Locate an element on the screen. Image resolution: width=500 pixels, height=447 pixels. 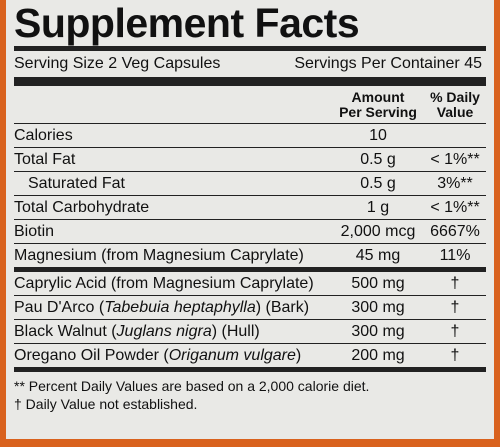
header-line: % Daily is located at coordinates (455, 97).